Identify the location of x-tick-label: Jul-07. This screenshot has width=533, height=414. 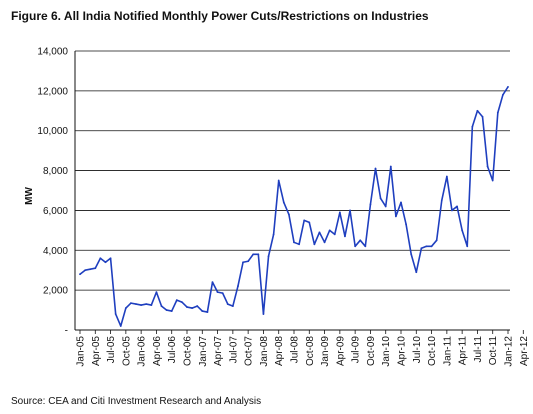
(233, 350).